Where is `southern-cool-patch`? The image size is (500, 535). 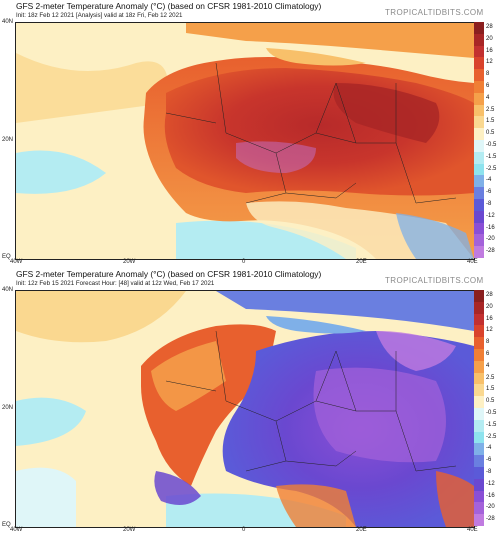 southern-cool-patch is located at coordinates (435, 236).